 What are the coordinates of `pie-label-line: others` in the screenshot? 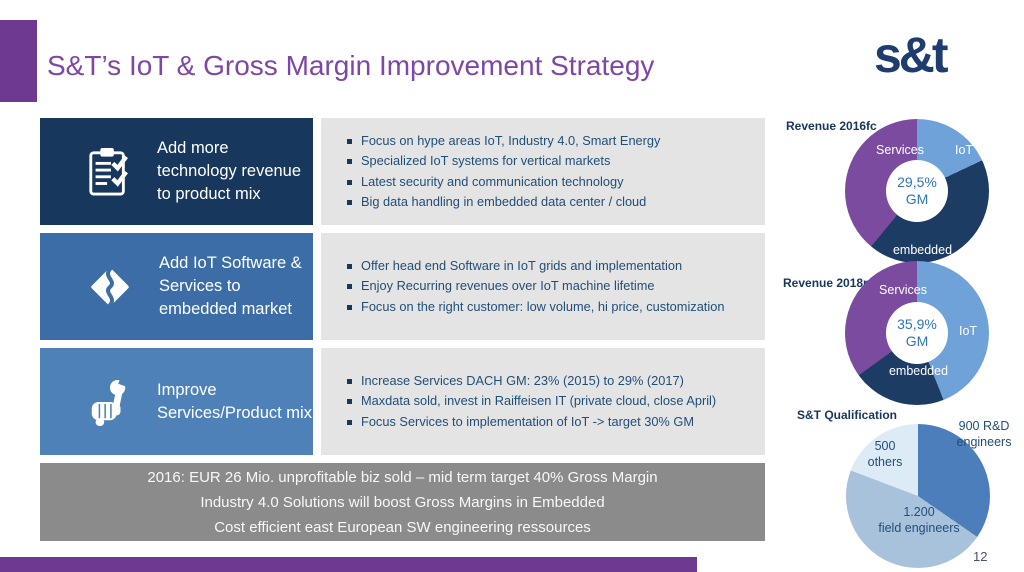 It's located at (885, 462).